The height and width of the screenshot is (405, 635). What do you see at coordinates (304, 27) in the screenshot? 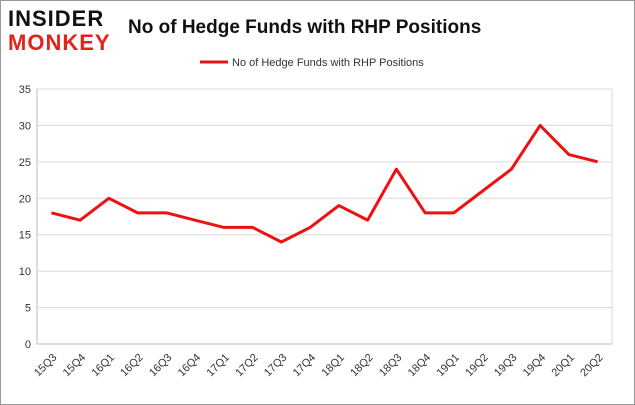
I see `chart-title: No of Hedge Funds with RHP Positions` at bounding box center [304, 27].